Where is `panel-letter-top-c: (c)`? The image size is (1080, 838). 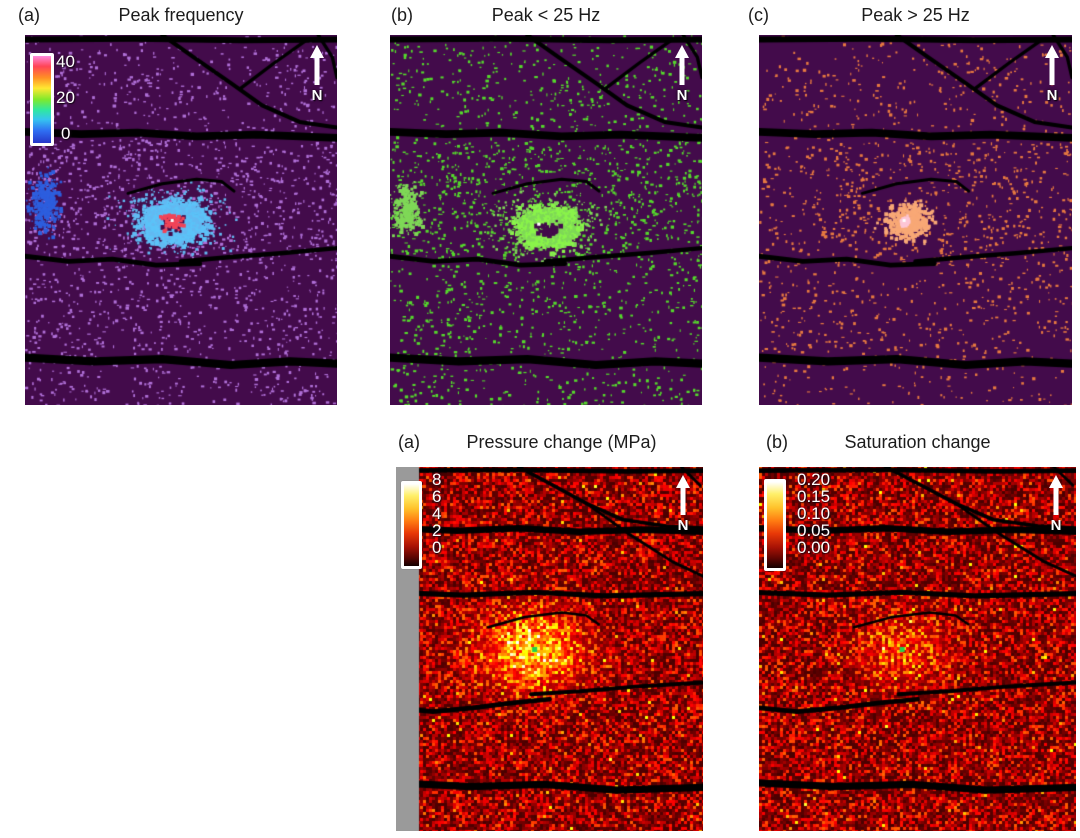 panel-letter-top-c: (c) is located at coordinates (758, 15).